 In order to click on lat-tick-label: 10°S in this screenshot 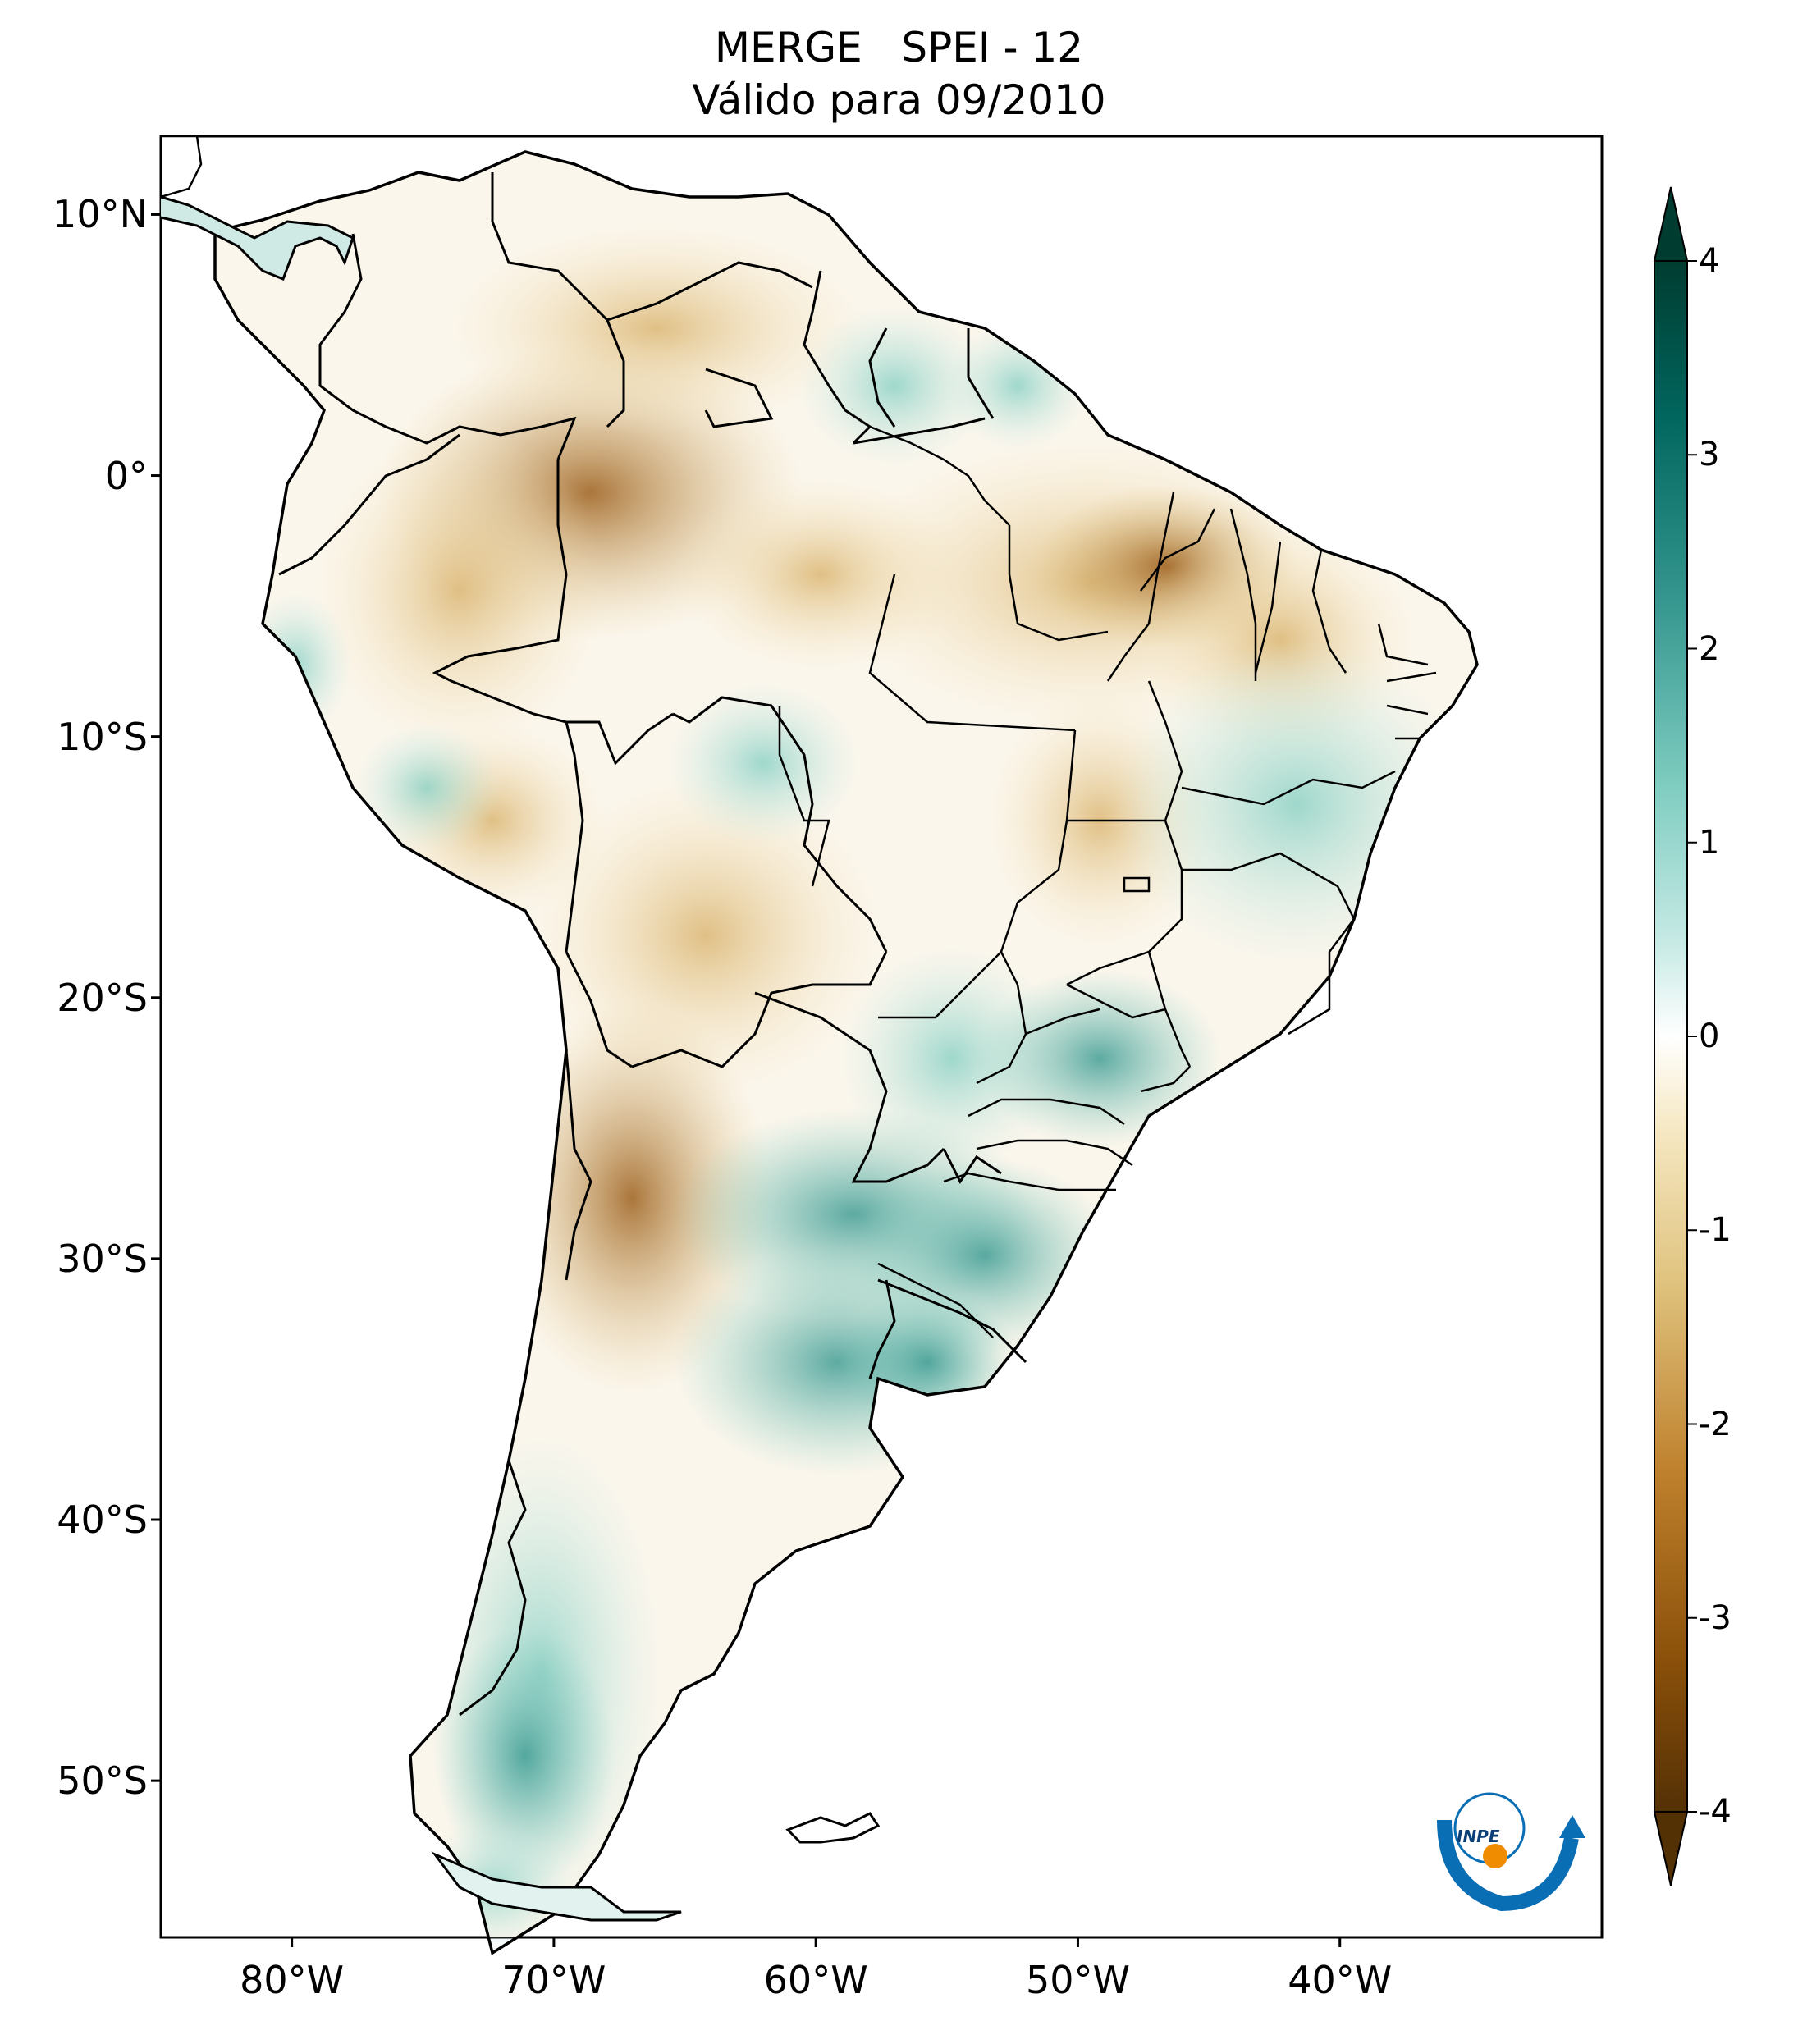, I will do `click(102, 736)`.